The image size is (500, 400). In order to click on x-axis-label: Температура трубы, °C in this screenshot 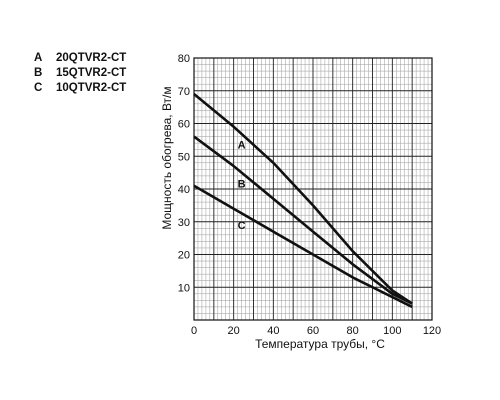, I will do `click(320, 344)`.